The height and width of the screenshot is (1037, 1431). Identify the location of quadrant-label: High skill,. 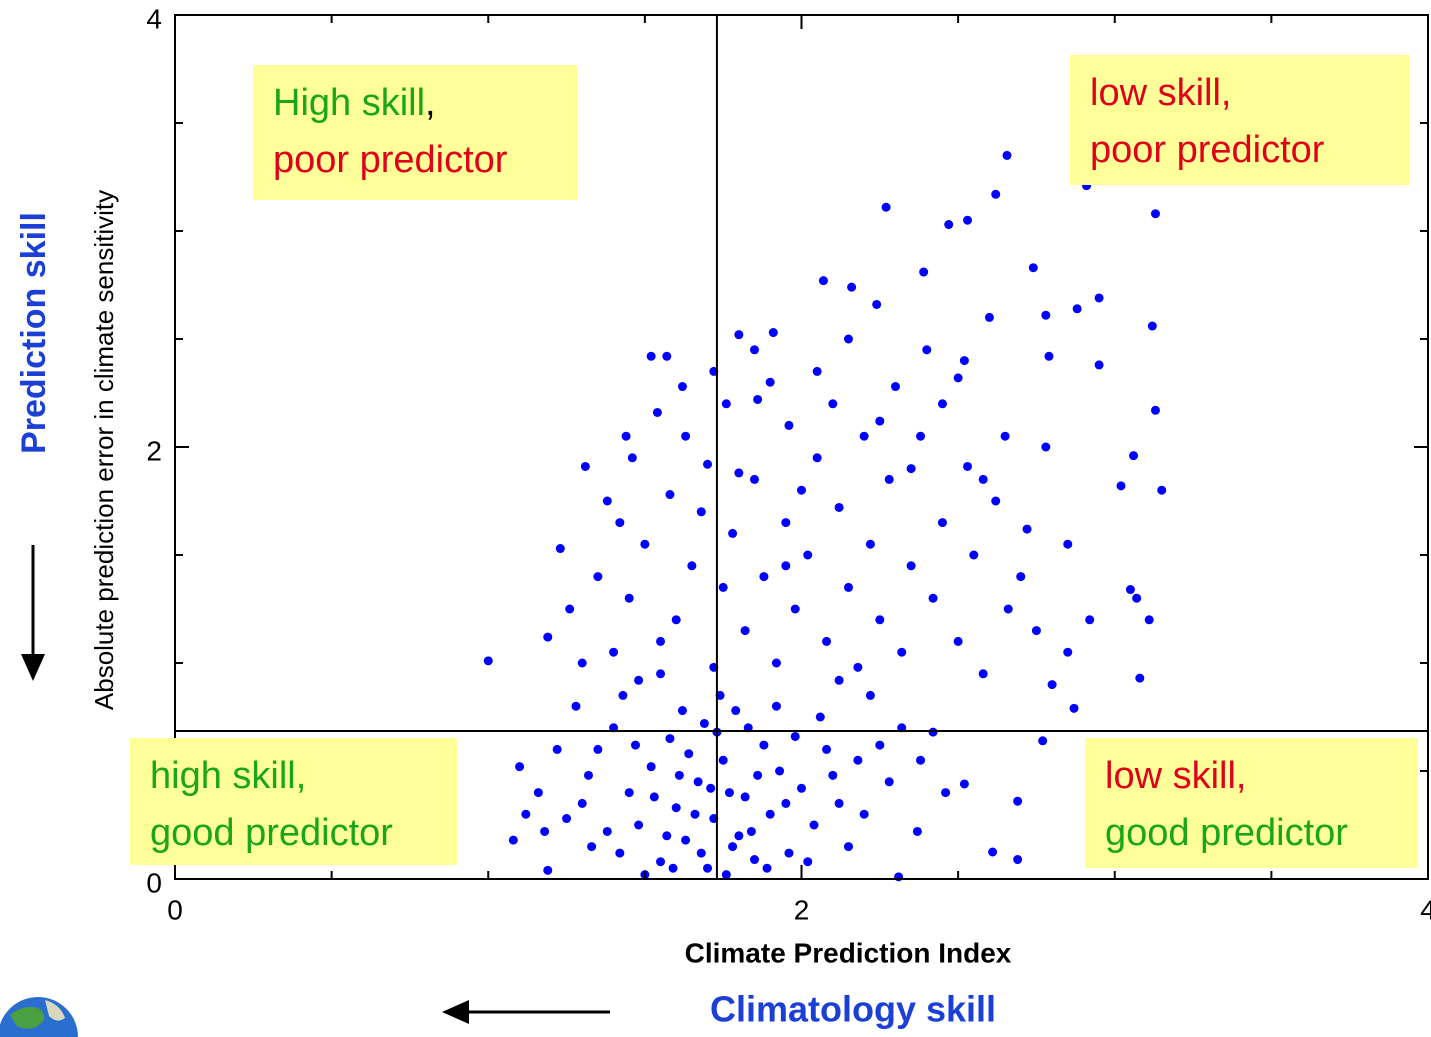
(354, 103).